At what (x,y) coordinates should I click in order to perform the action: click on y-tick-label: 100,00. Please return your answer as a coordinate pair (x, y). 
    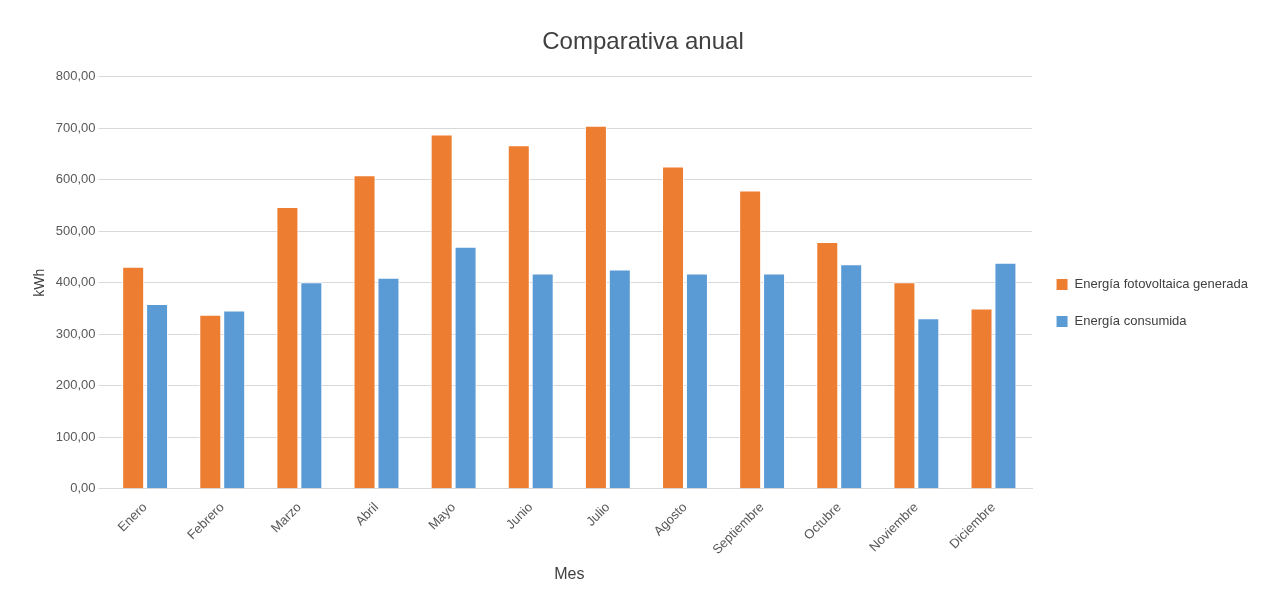
    Looking at the image, I should click on (75, 436).